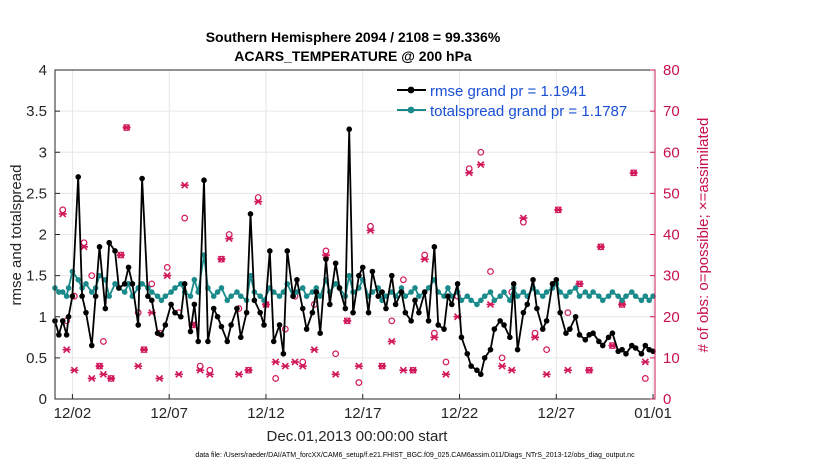 This screenshot has width=830, height=470. What do you see at coordinates (653, 413) in the screenshot?
I see `x-tick-label: 01/01` at bounding box center [653, 413].